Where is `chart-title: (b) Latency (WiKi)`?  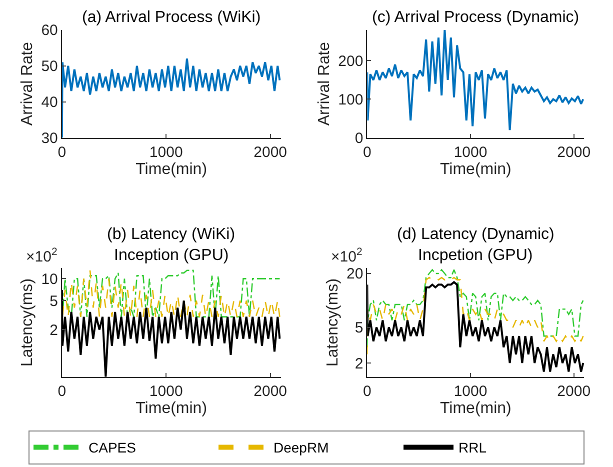 chart-title: (b) Latency (WiKi) is located at coordinates (171, 234).